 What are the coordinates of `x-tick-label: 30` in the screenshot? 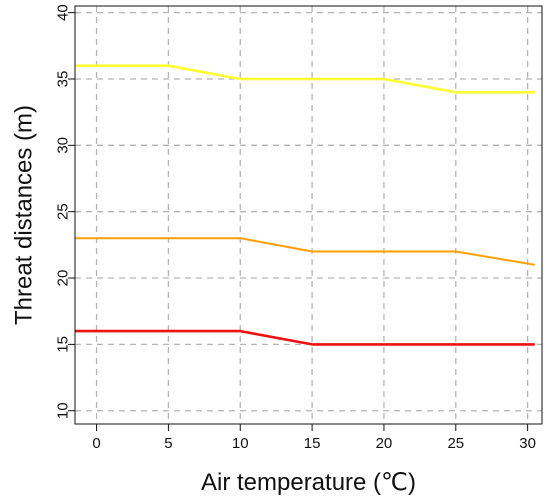 It's located at (527, 443).